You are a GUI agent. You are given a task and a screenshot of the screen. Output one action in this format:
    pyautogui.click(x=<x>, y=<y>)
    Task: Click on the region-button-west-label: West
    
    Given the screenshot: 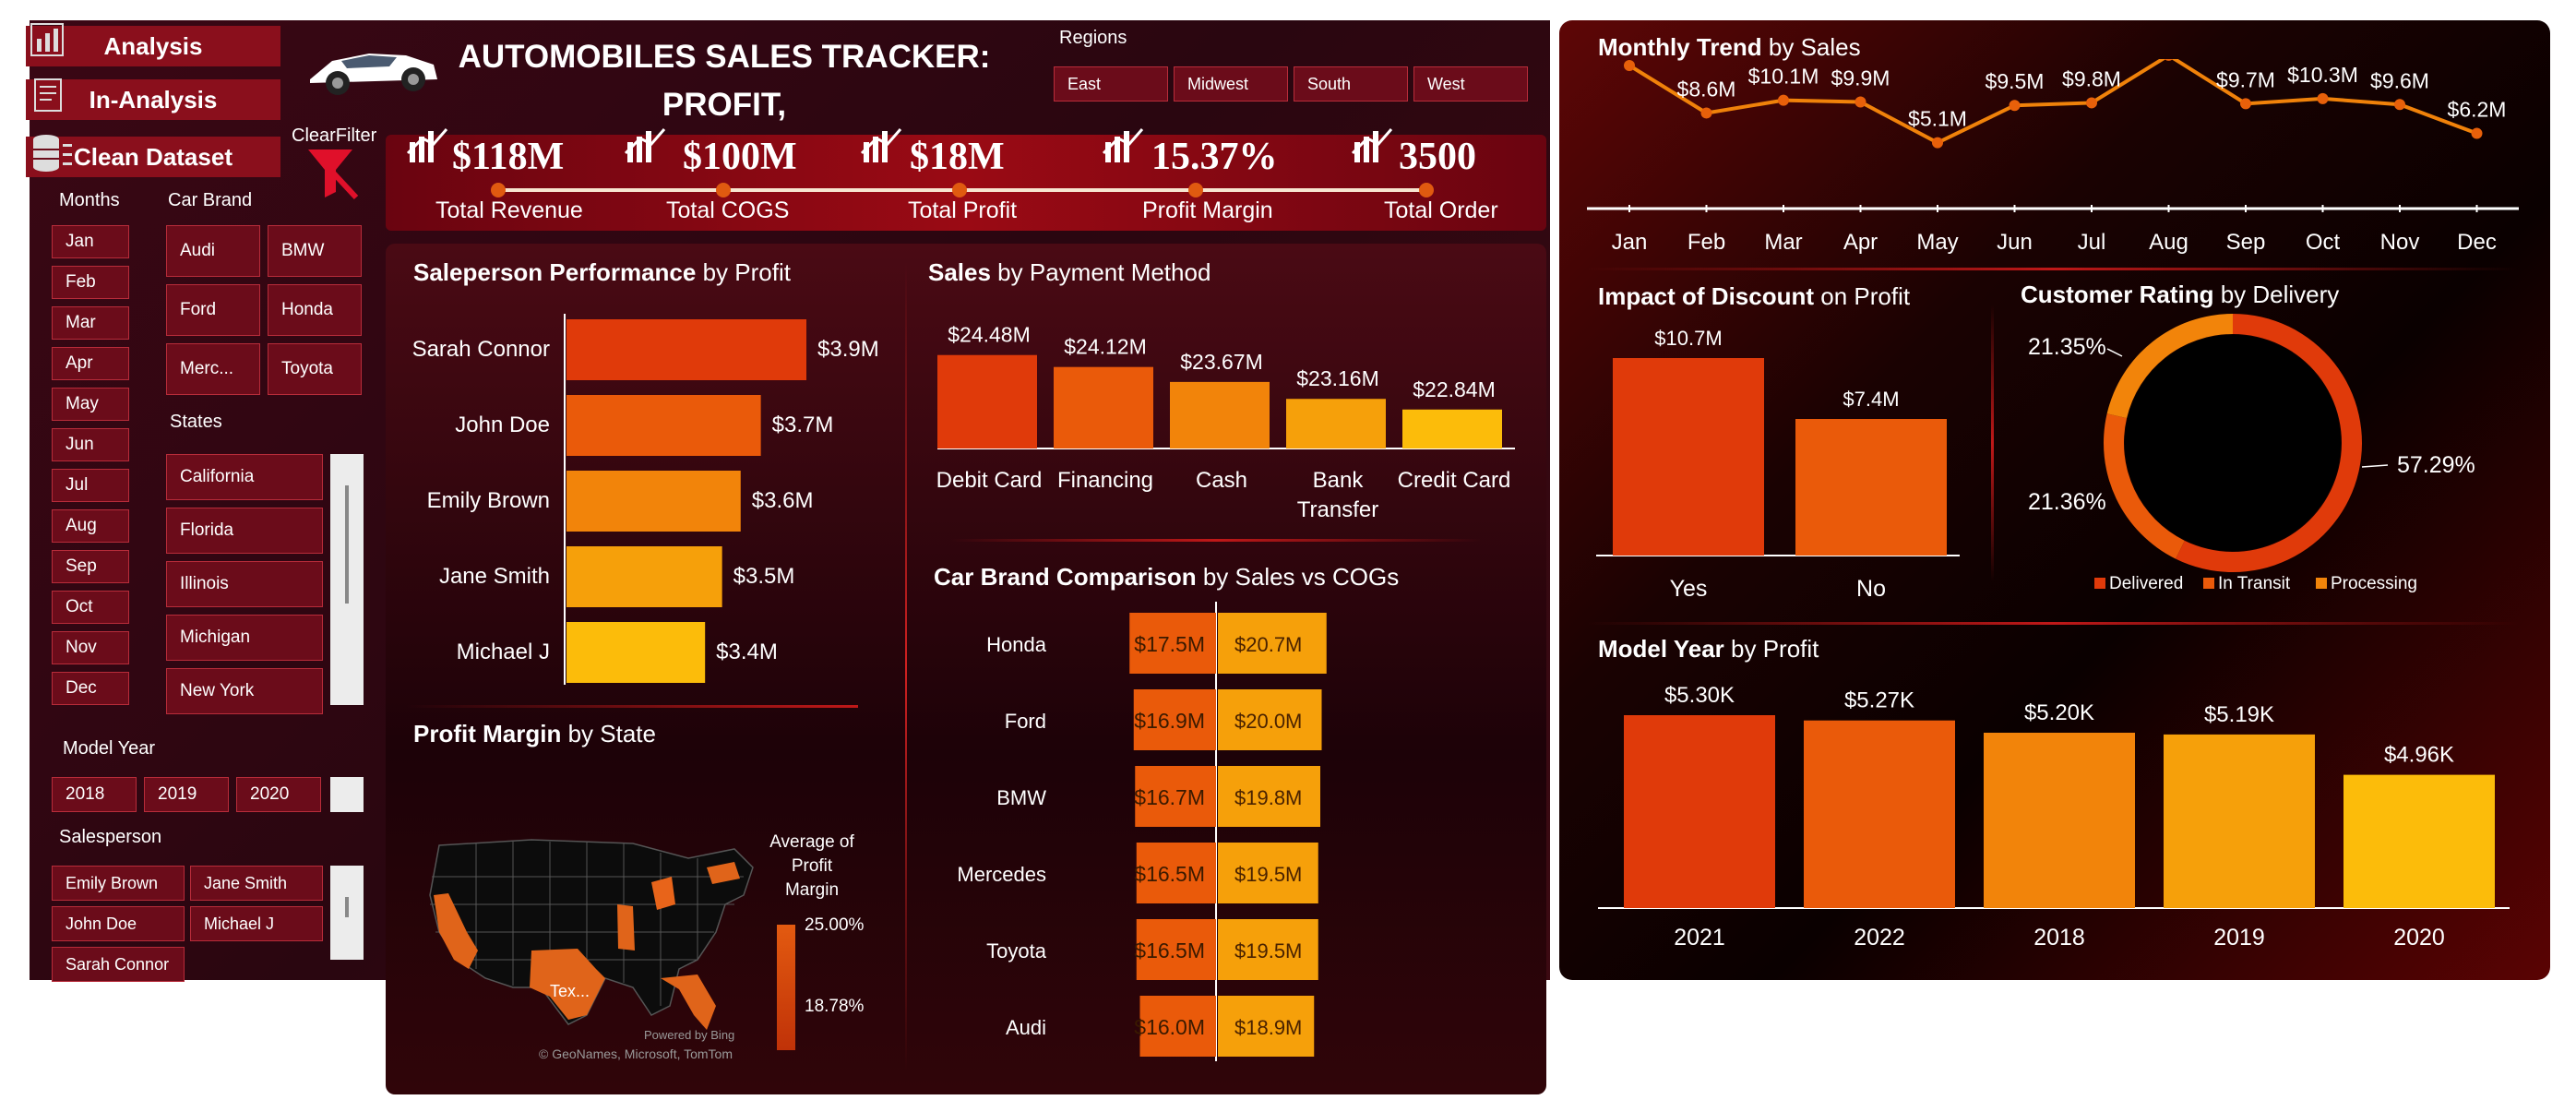 What is the action you would take?
    pyautogui.click(x=1446, y=84)
    